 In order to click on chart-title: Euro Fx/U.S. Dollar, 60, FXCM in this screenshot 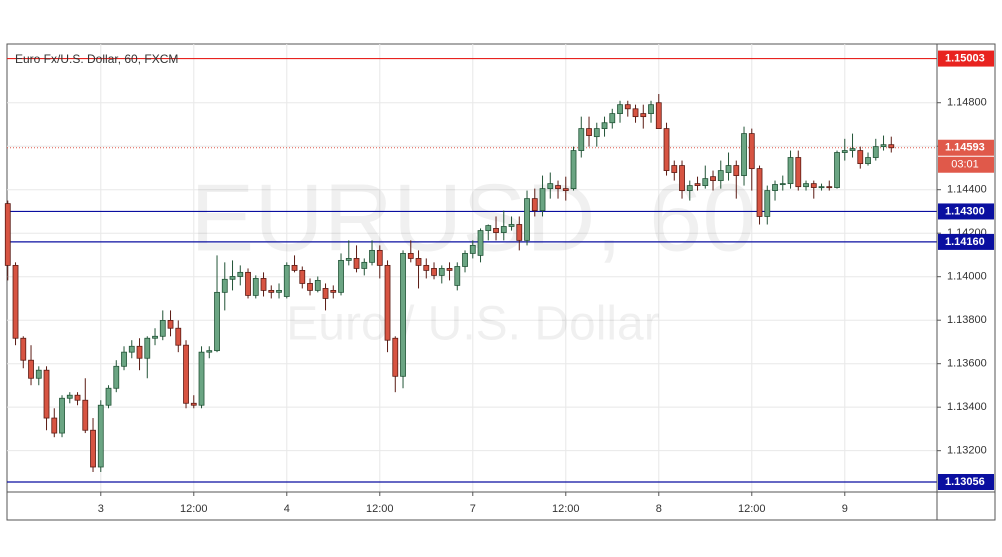, I will do `click(96, 59)`.